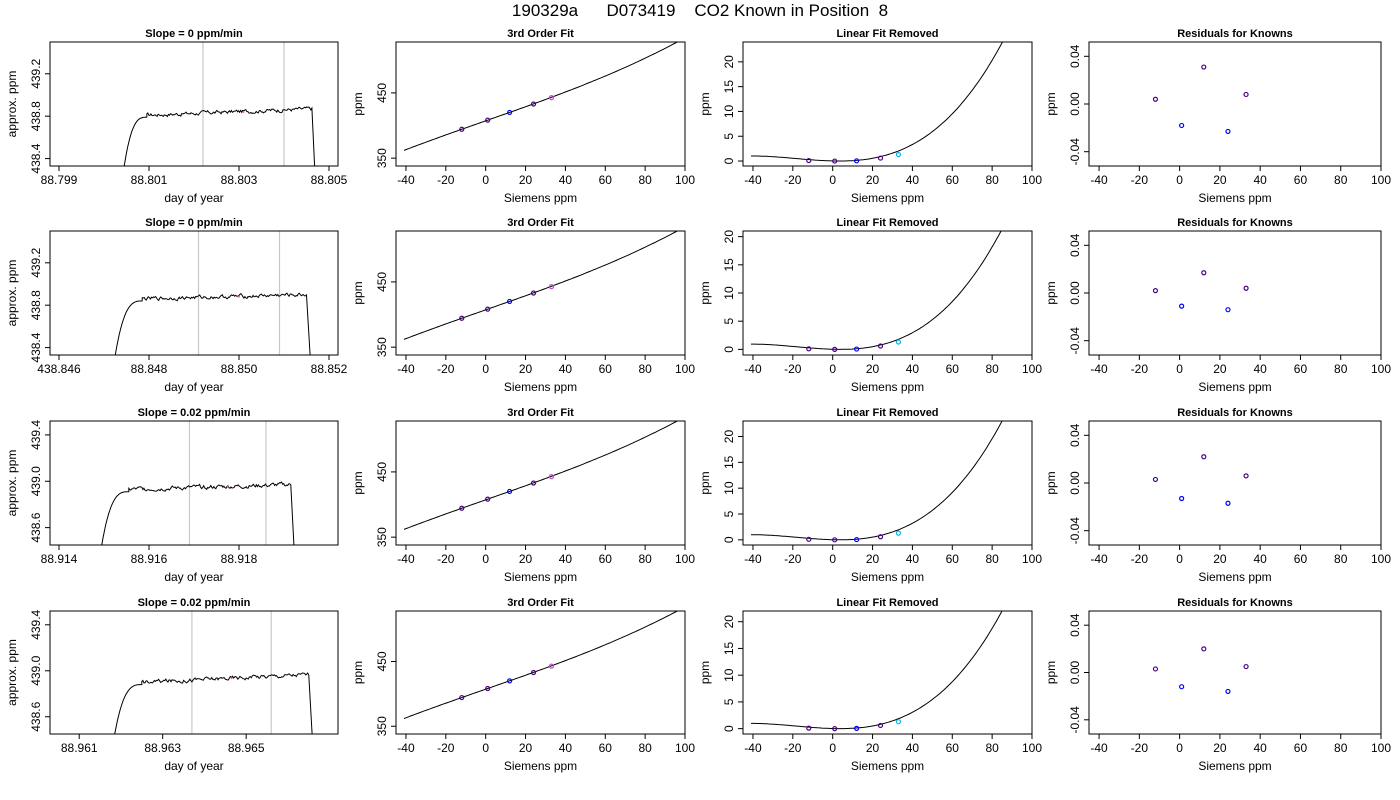  Describe the element at coordinates (1235, 223) in the screenshot. I see `panel-title: Residuals for Knowns` at that location.